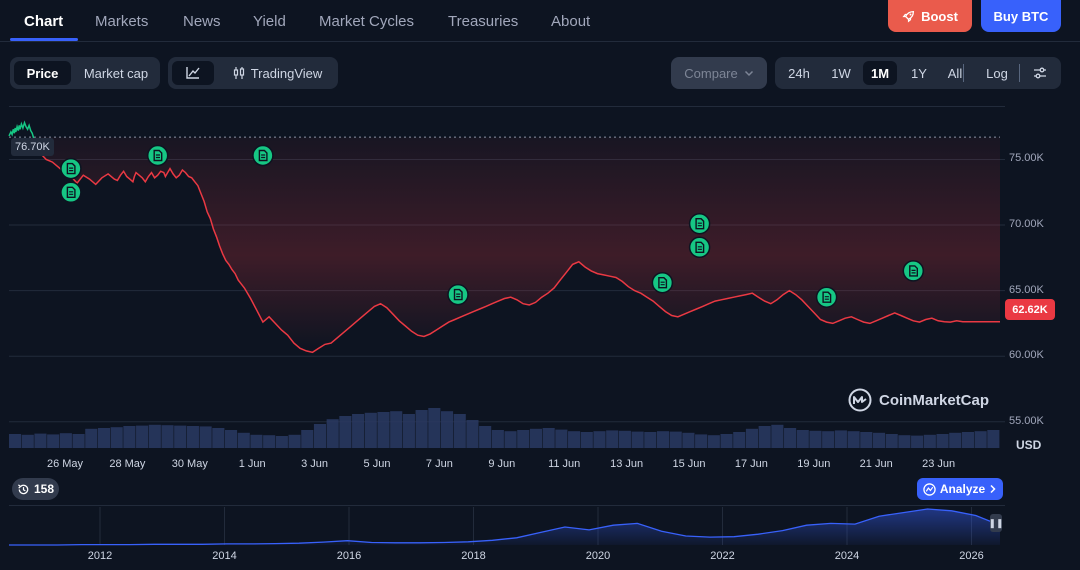  Describe the element at coordinates (993, 489) in the screenshot. I see `chevron-right-icon` at that location.